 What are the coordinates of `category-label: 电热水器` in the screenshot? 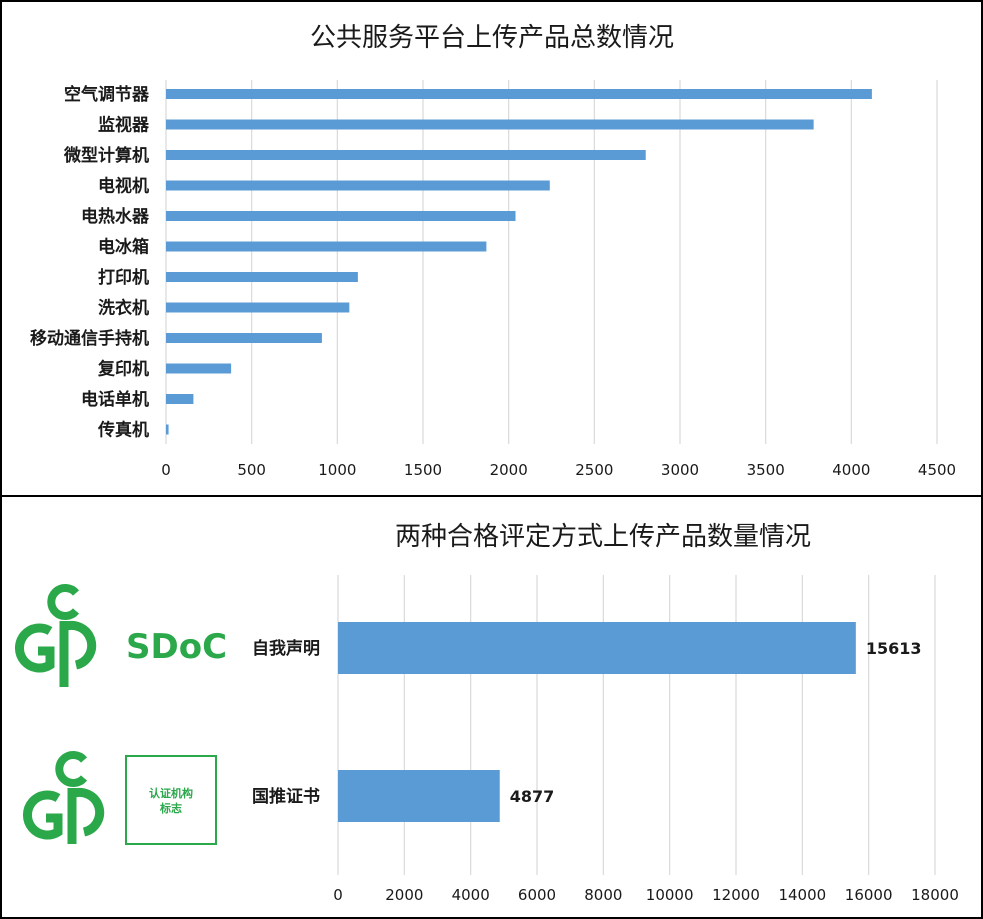 It's located at (115, 216).